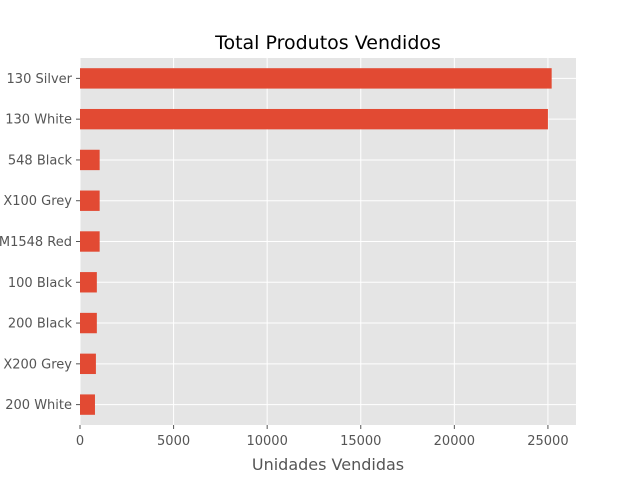 The height and width of the screenshot is (480, 640). What do you see at coordinates (40, 283) in the screenshot?
I see `y-tick-label: 100 Black` at bounding box center [40, 283].